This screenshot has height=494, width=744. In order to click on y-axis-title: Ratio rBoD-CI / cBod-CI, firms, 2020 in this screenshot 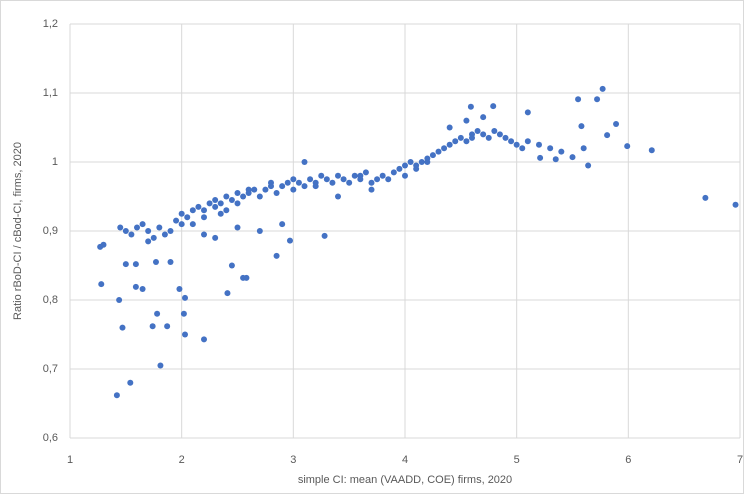, I will do `click(18, 231)`.